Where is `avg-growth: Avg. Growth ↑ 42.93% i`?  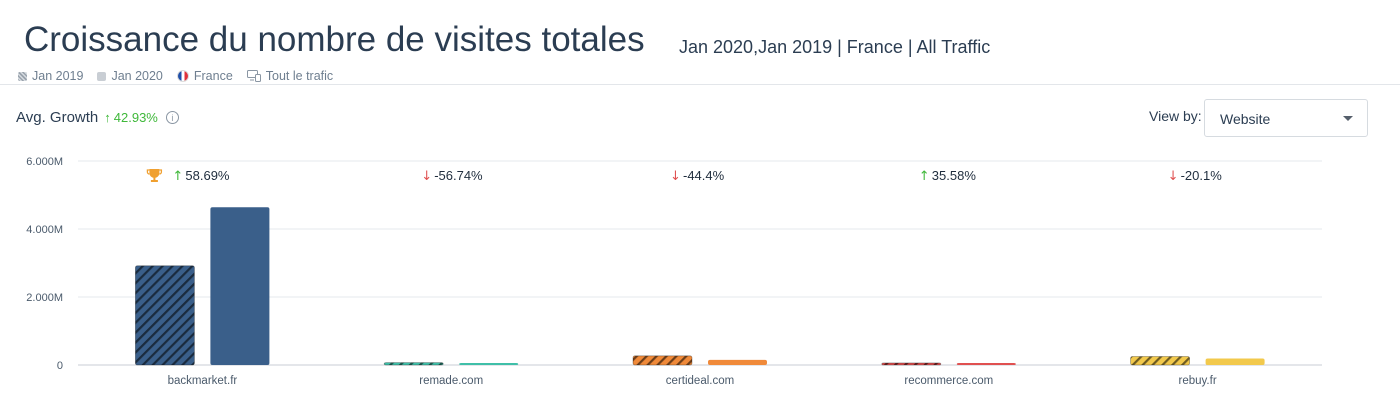 avg-growth: Avg. Growth ↑ 42.93% i is located at coordinates (97, 117).